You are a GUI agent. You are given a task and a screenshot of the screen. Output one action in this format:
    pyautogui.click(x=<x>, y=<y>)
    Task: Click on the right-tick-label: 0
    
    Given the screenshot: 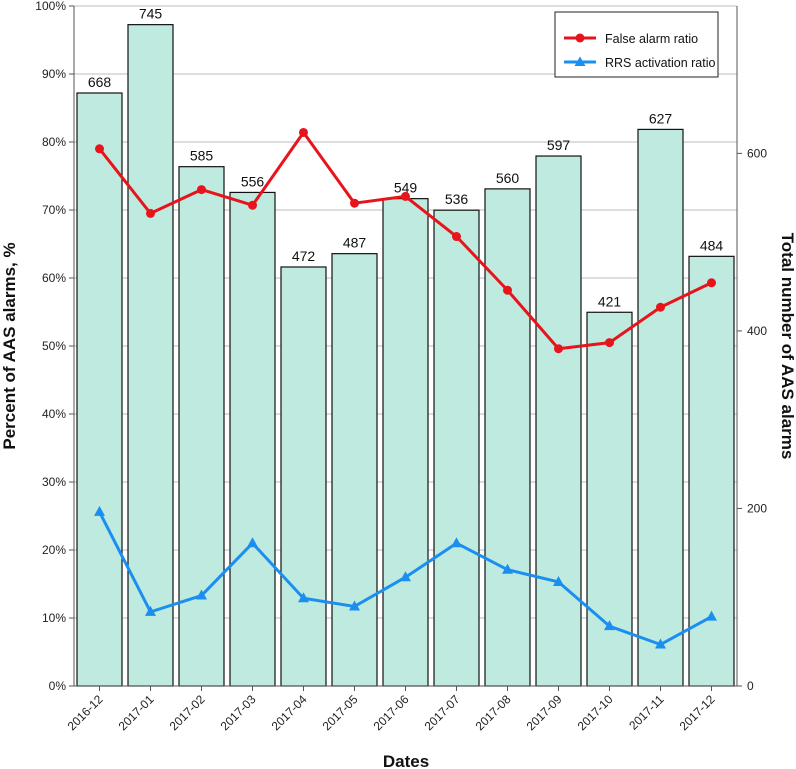 What is the action you would take?
    pyautogui.click(x=750, y=686)
    